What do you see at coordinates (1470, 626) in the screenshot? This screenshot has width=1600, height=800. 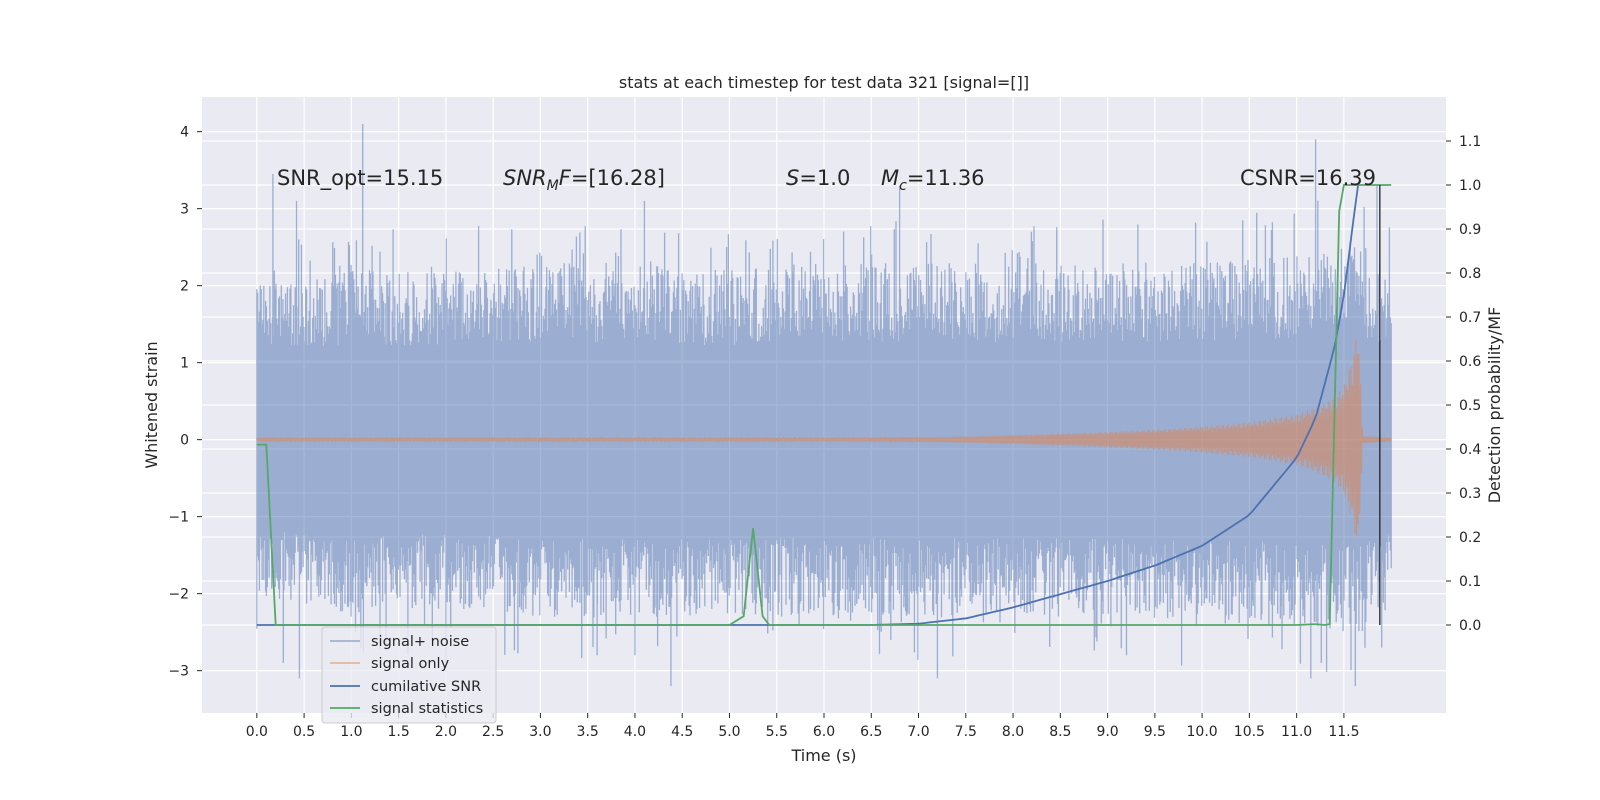 I see `y-right-tick-label: 0.0` at bounding box center [1470, 626].